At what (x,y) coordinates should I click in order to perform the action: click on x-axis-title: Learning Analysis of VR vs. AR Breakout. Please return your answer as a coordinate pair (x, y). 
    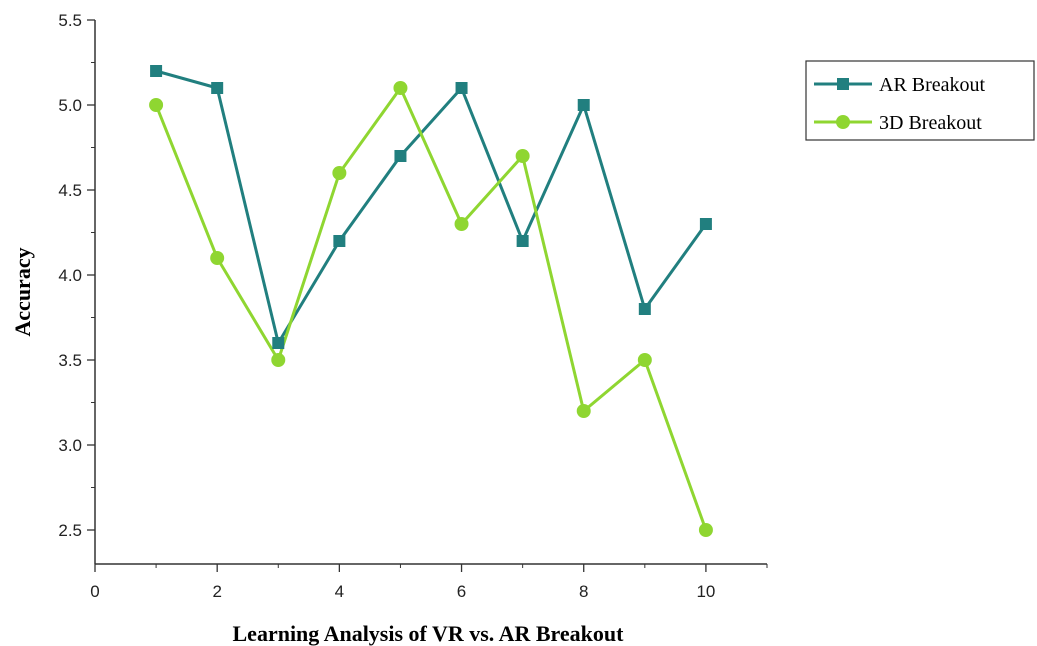
    Looking at the image, I should click on (429, 633).